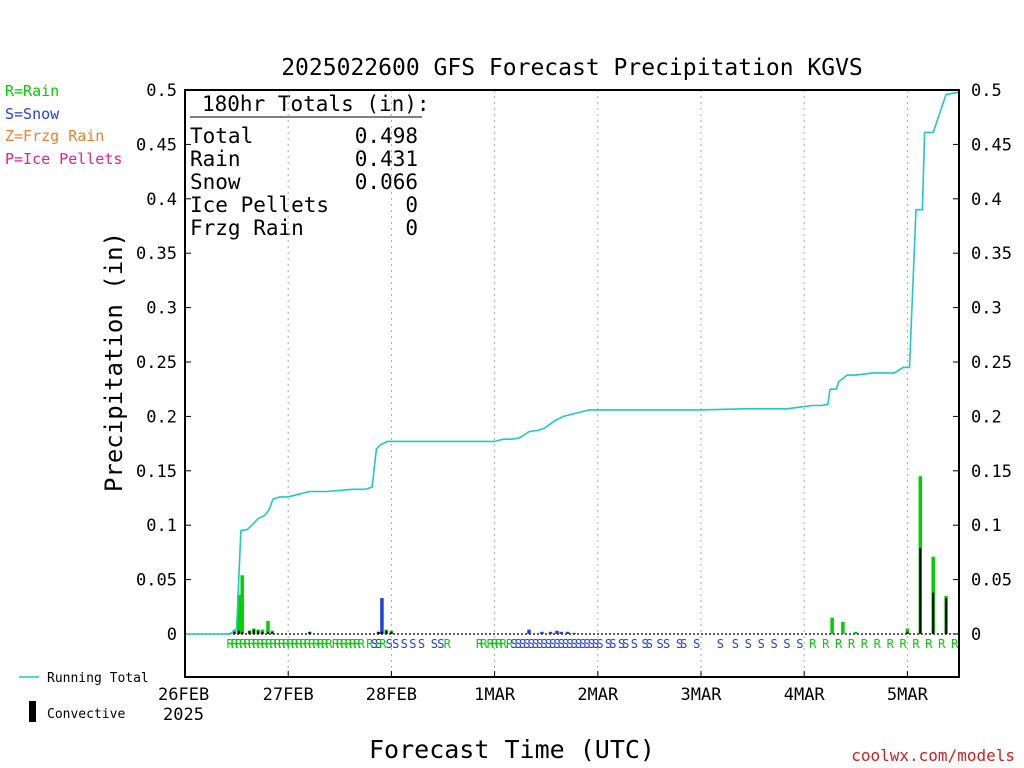 This screenshot has width=1024, height=768. Describe the element at coordinates (942, 644) in the screenshot. I see `ptype-mark-100: R` at that location.